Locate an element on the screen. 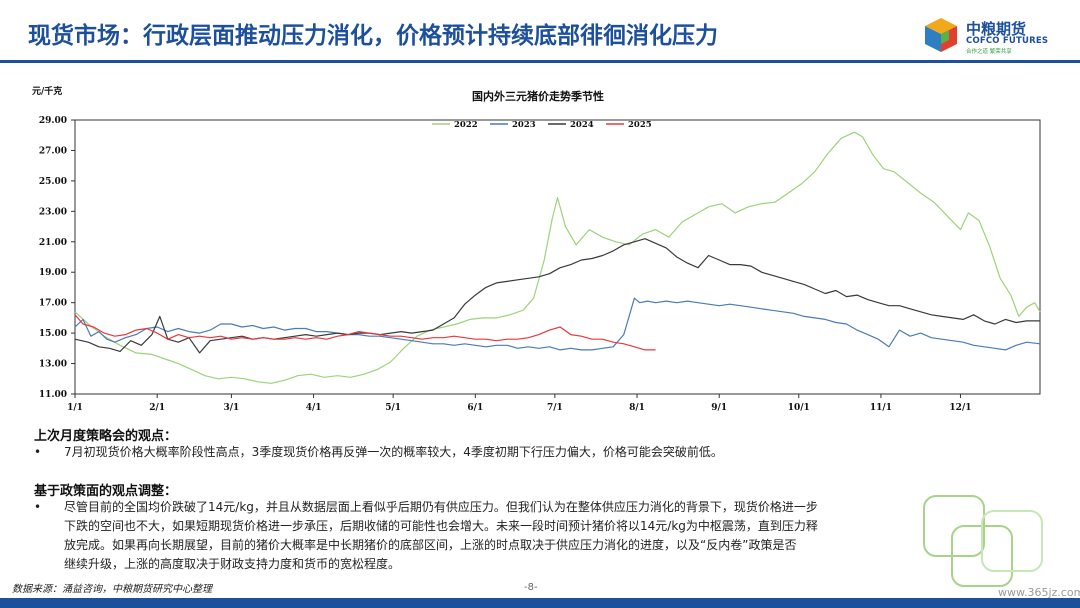 The height and width of the screenshot is (608, 1080). x-tick-label: 9/1 is located at coordinates (719, 408).